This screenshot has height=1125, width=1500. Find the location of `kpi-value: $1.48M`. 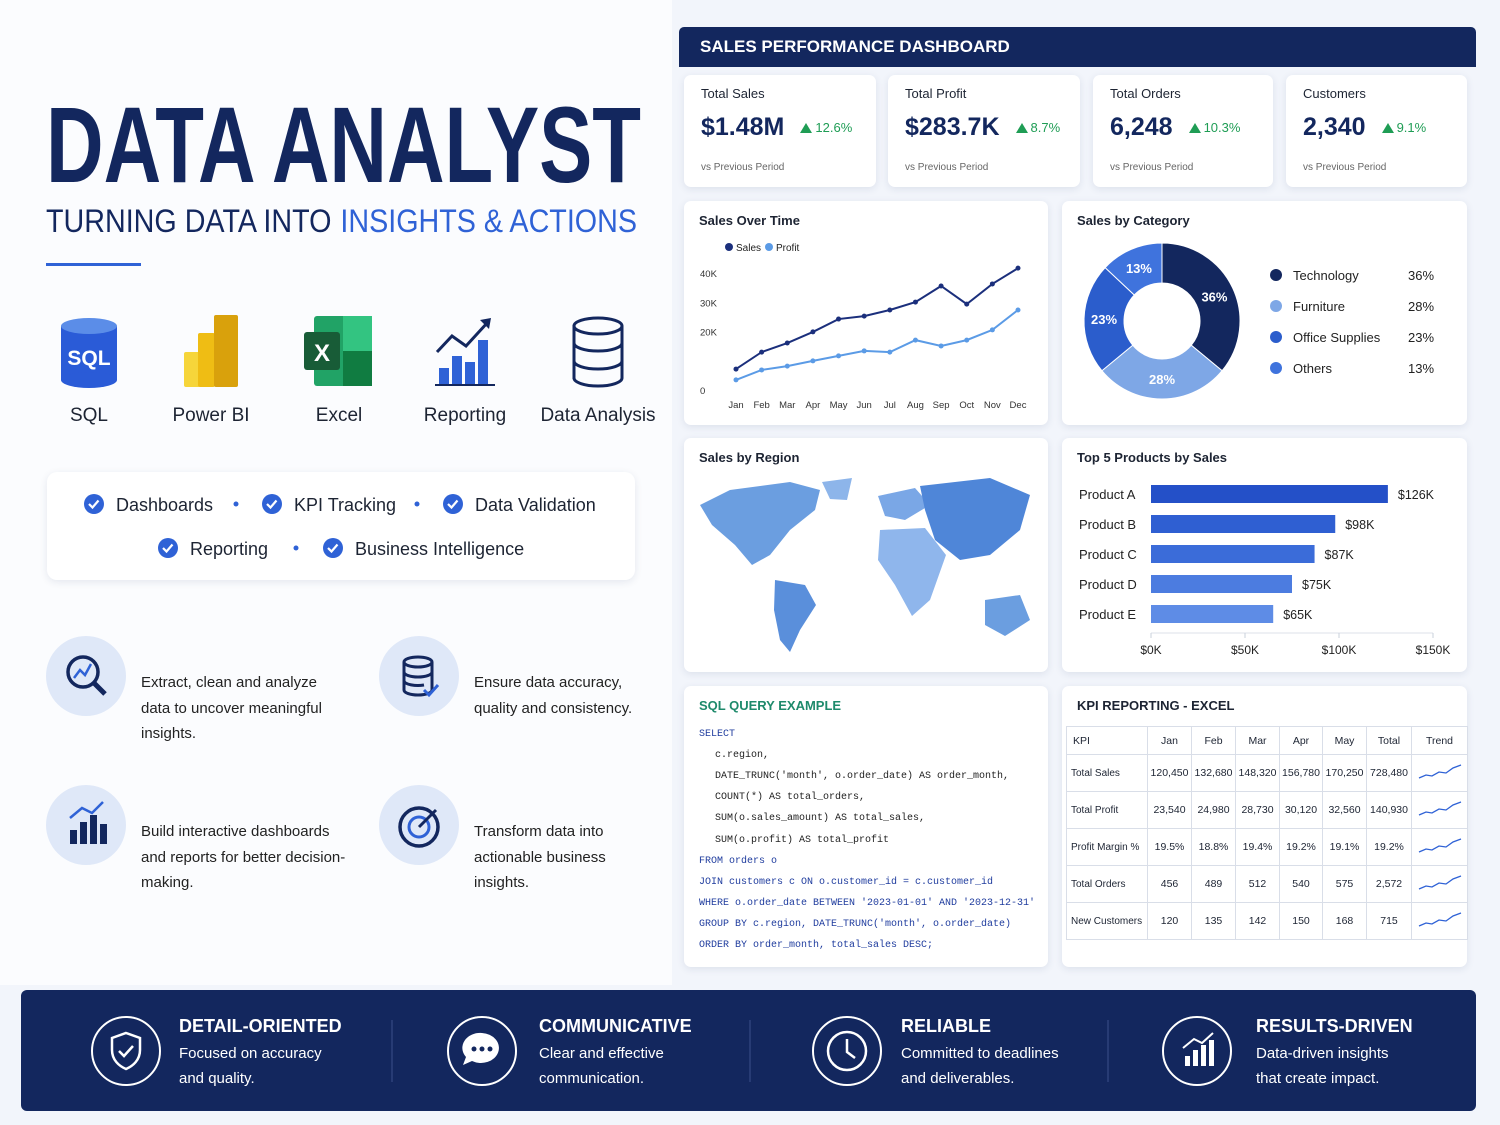

kpi-value: $1.48M is located at coordinates (743, 127).